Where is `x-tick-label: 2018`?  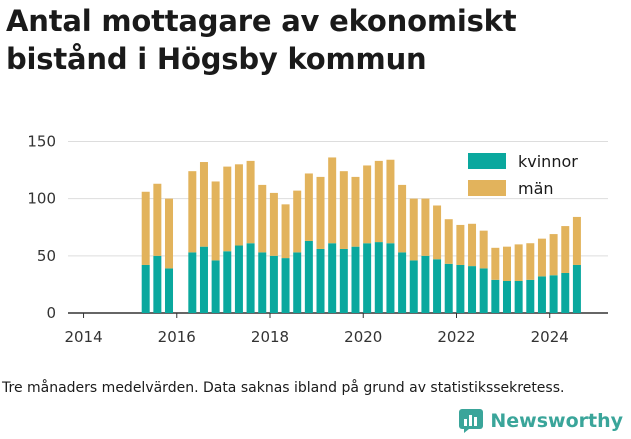
x-tick-label: 2018 is located at coordinates (270, 337).